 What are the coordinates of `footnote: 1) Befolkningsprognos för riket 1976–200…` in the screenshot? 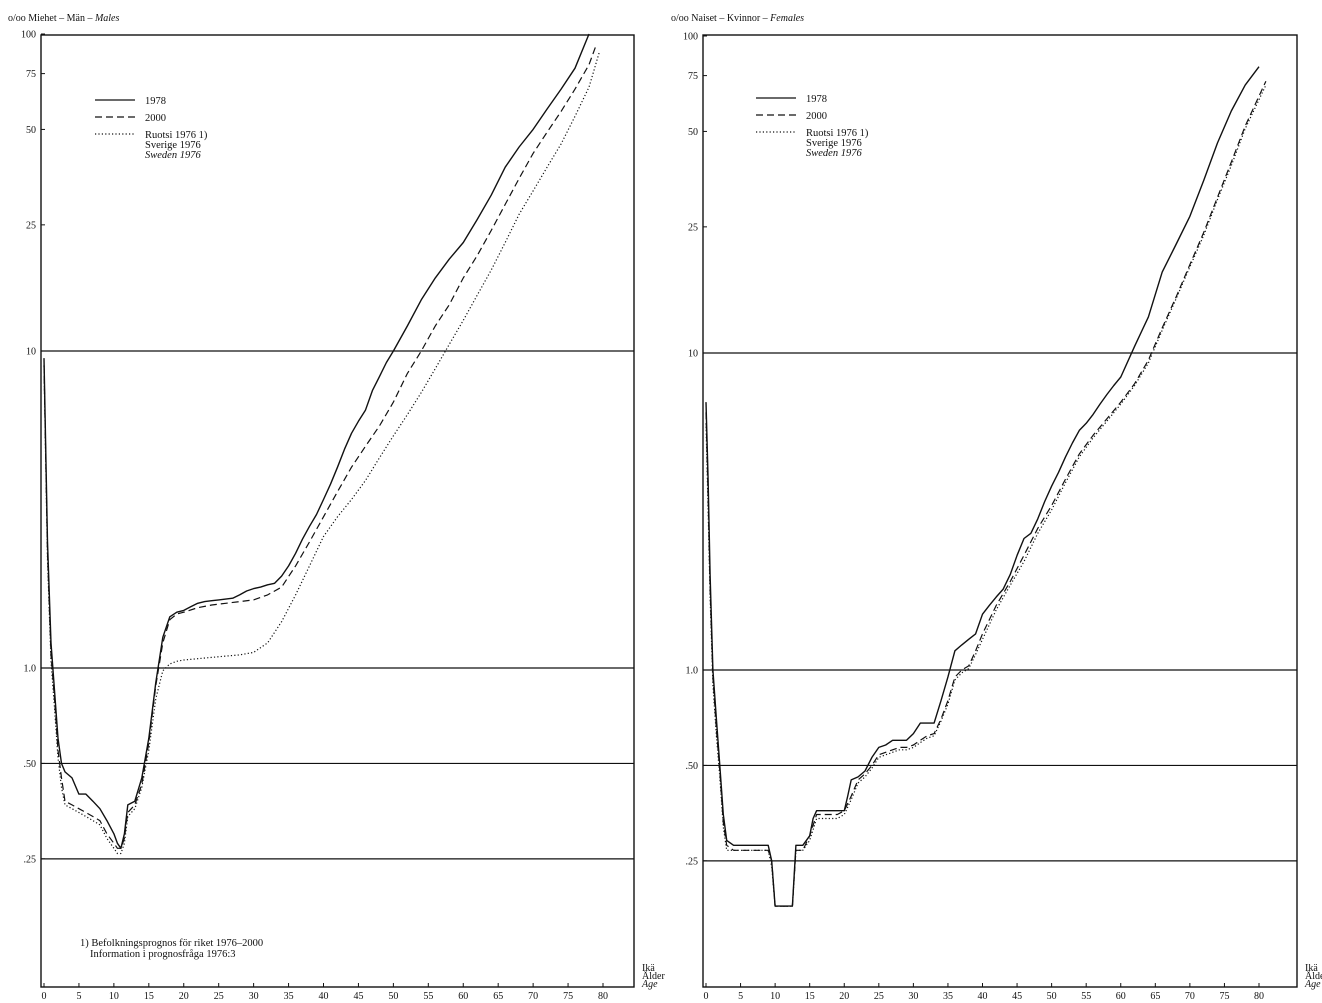 It's located at (171, 943).